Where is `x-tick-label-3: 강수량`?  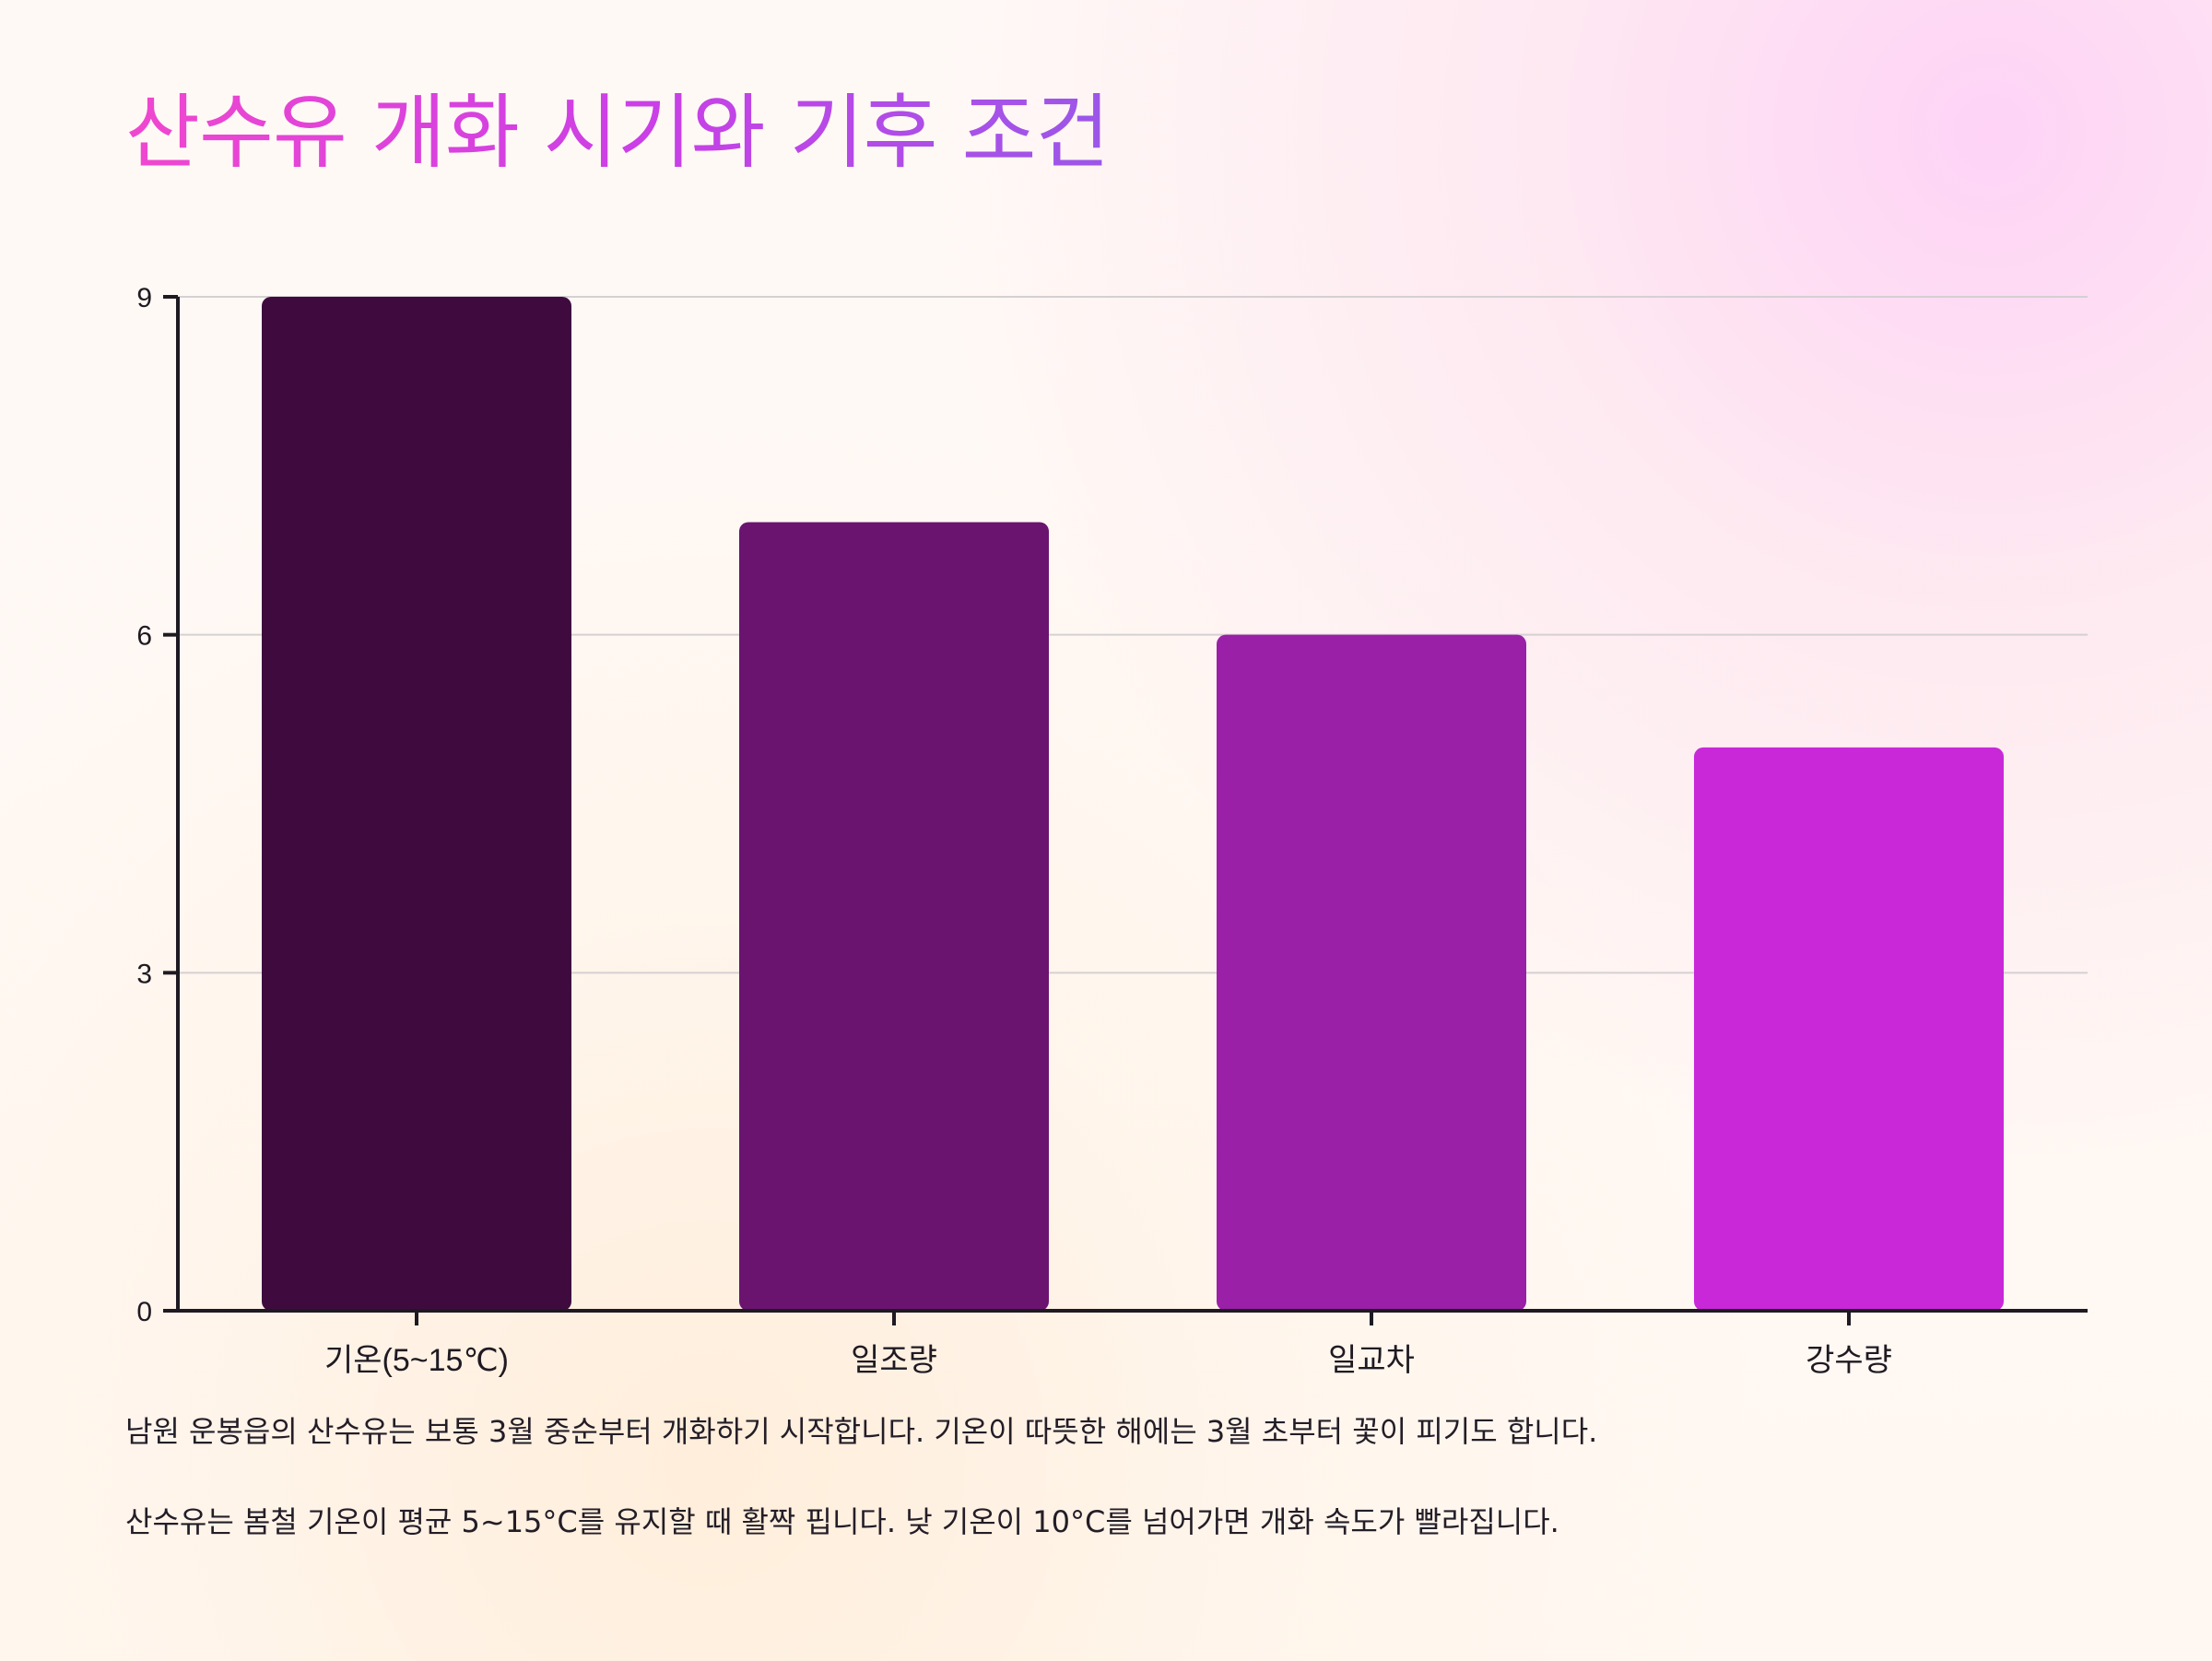
x-tick-label-3: 강수량 is located at coordinates (1849, 1360).